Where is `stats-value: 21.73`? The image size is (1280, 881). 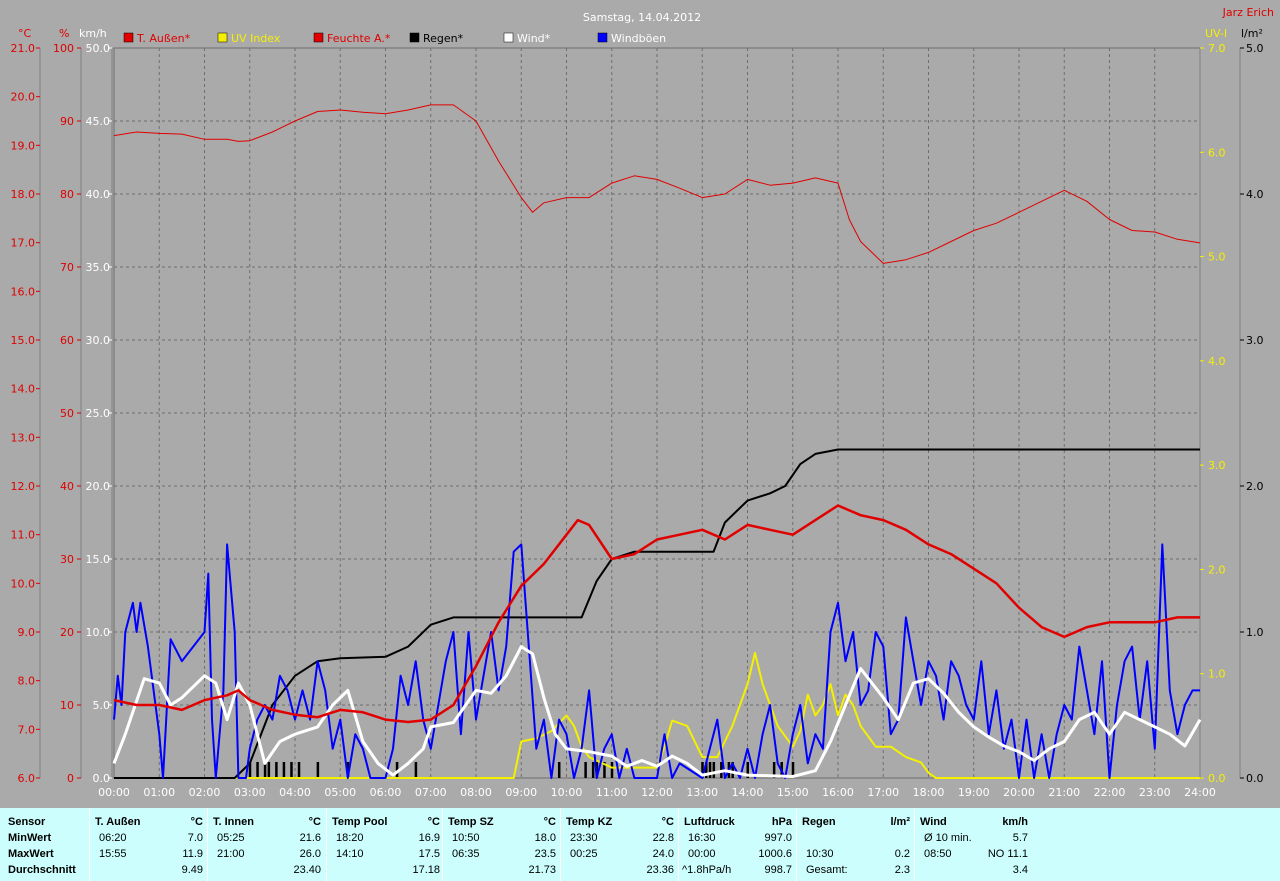 stats-value: 21.73 is located at coordinates (542, 870).